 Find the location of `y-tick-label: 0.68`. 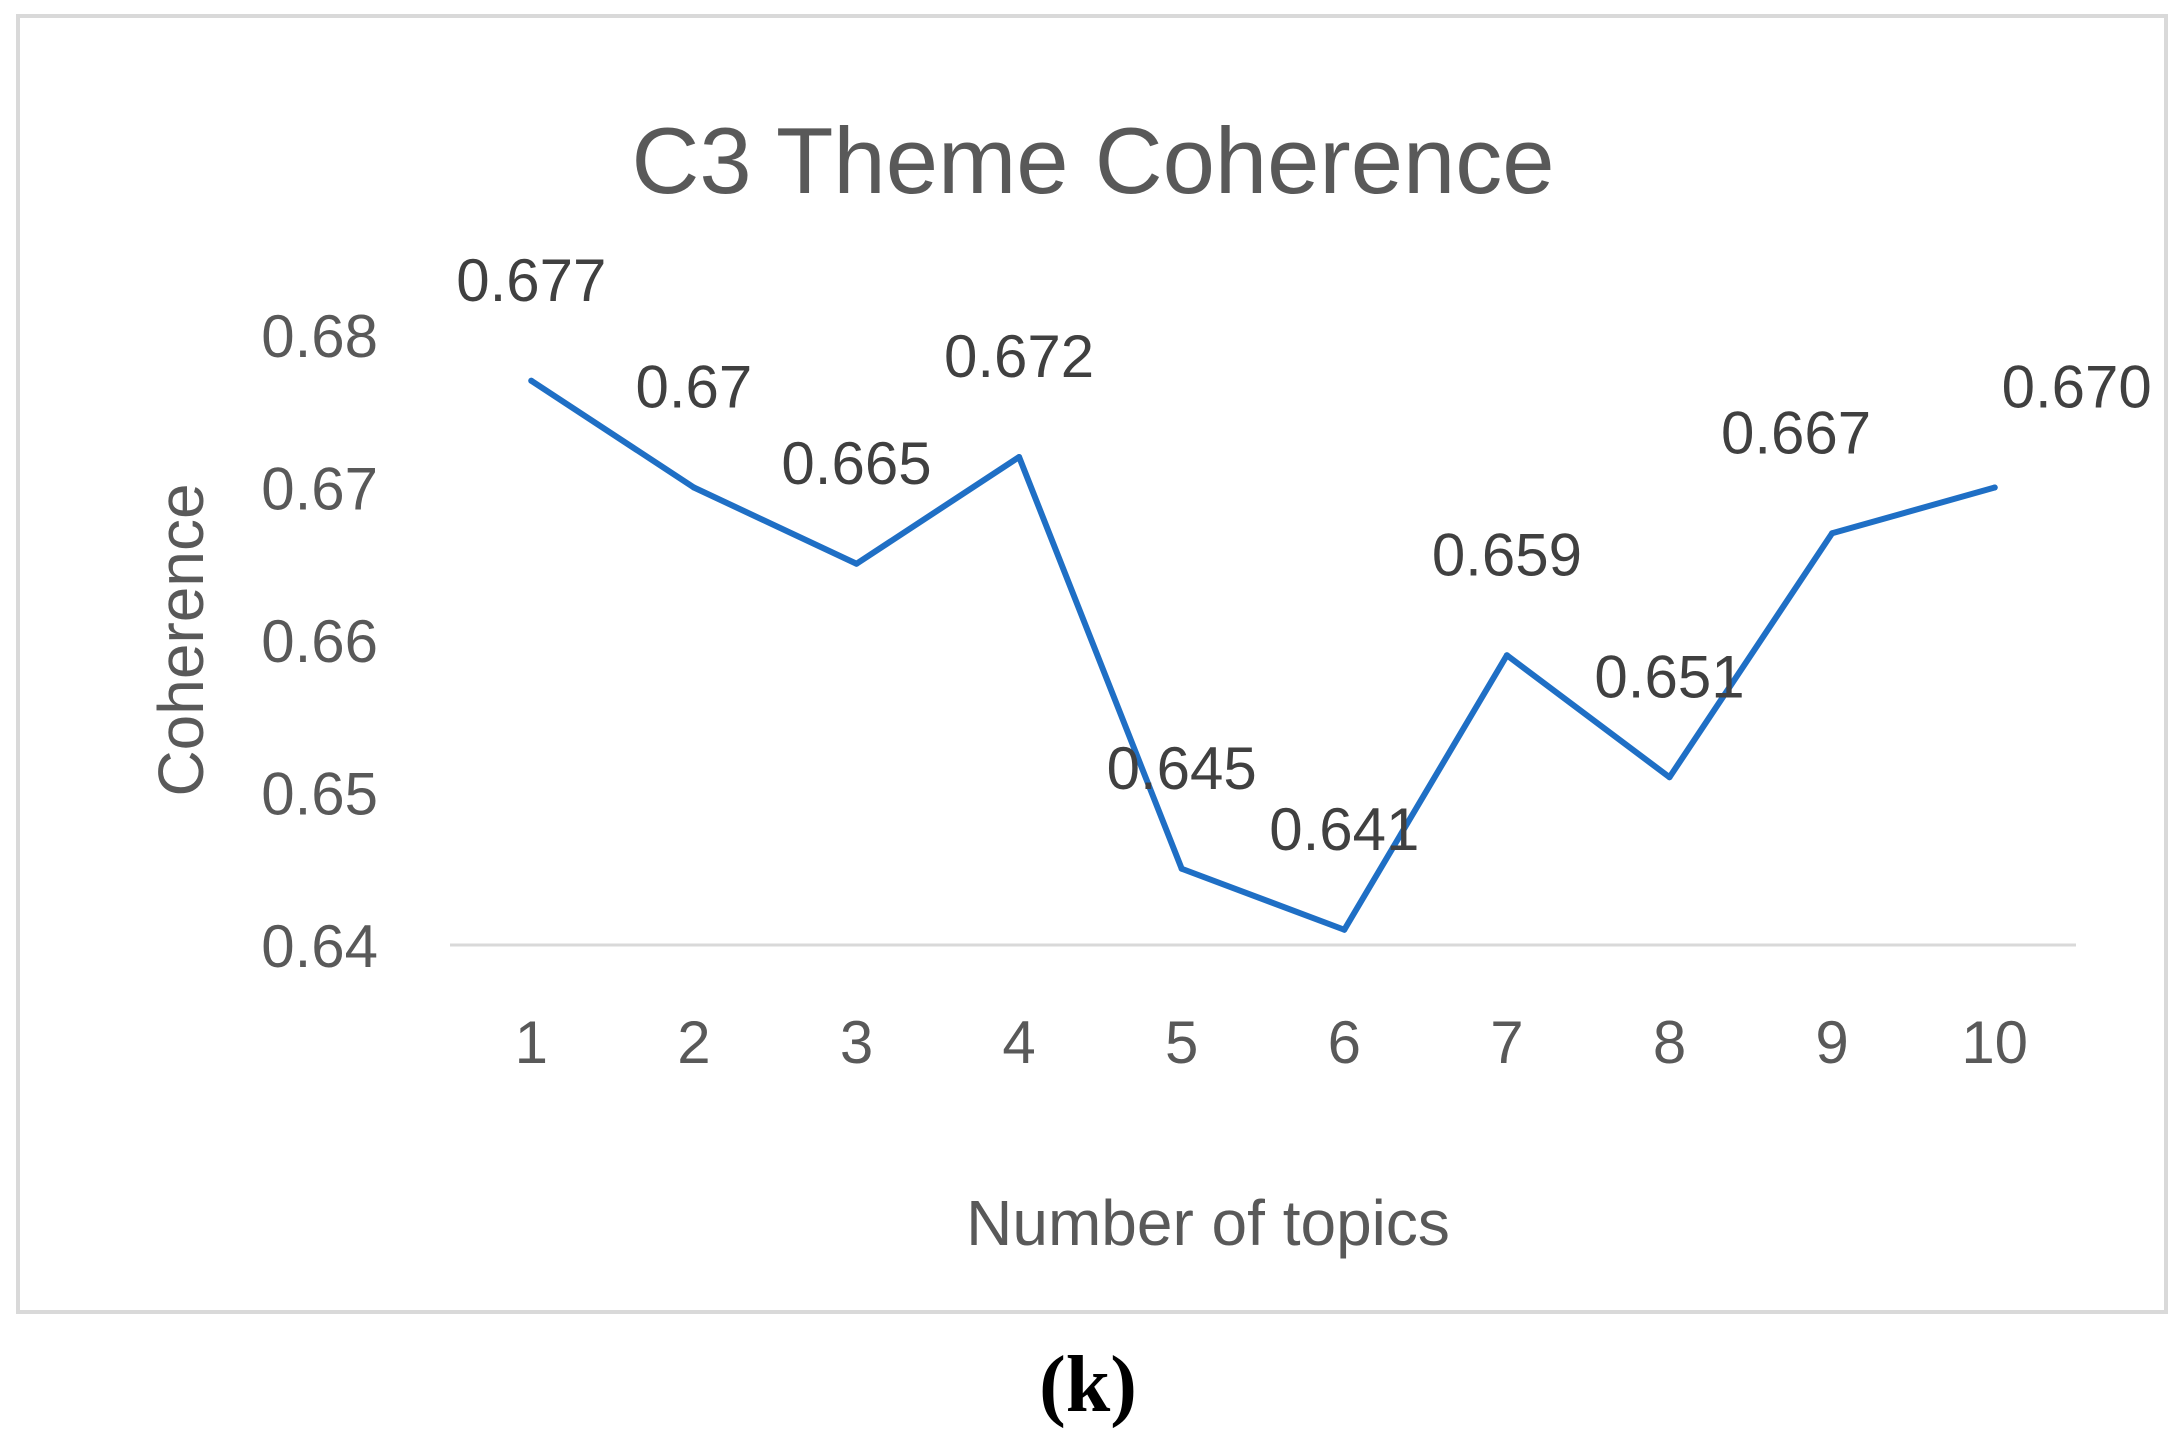

y-tick-label: 0.68 is located at coordinates (319, 336).